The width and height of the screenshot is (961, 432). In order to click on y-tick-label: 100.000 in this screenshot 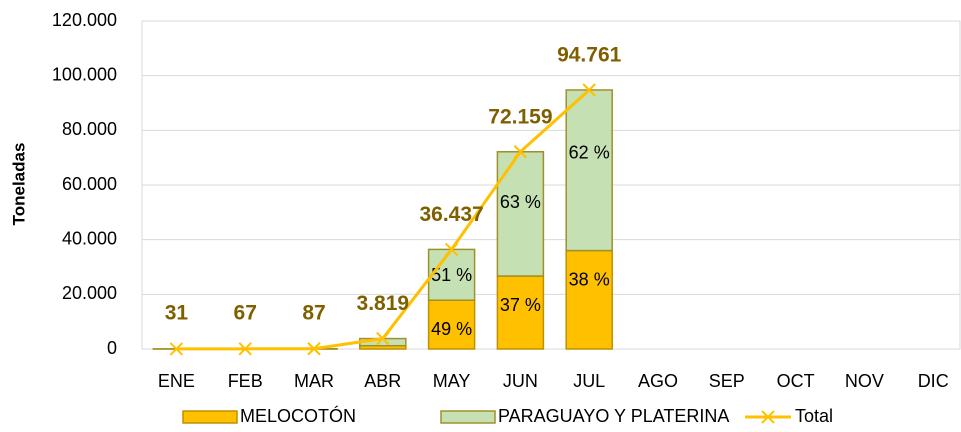, I will do `click(84, 74)`.